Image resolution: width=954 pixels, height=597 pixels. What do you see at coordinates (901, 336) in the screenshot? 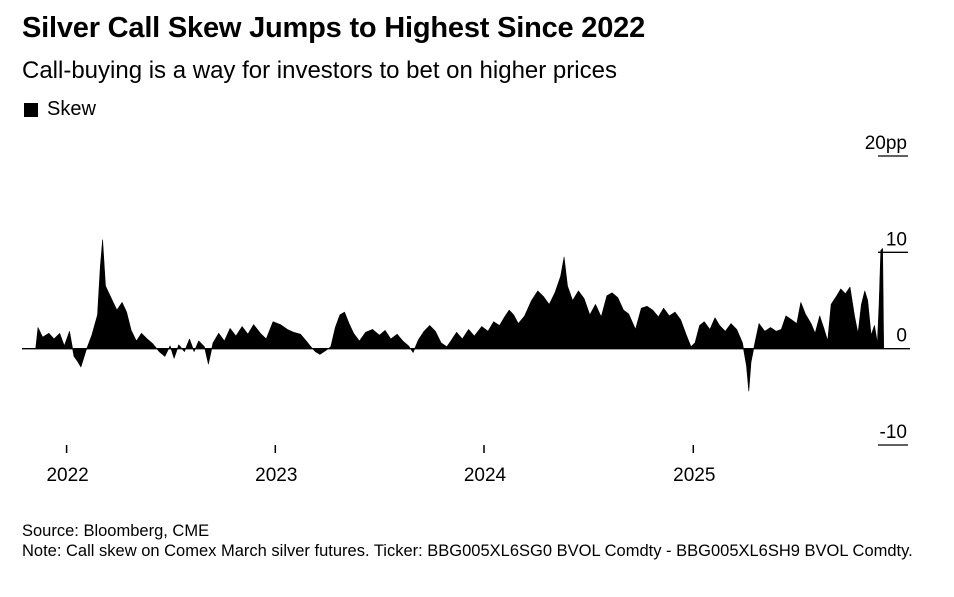
I see `y-tick-label: 0` at bounding box center [901, 336].